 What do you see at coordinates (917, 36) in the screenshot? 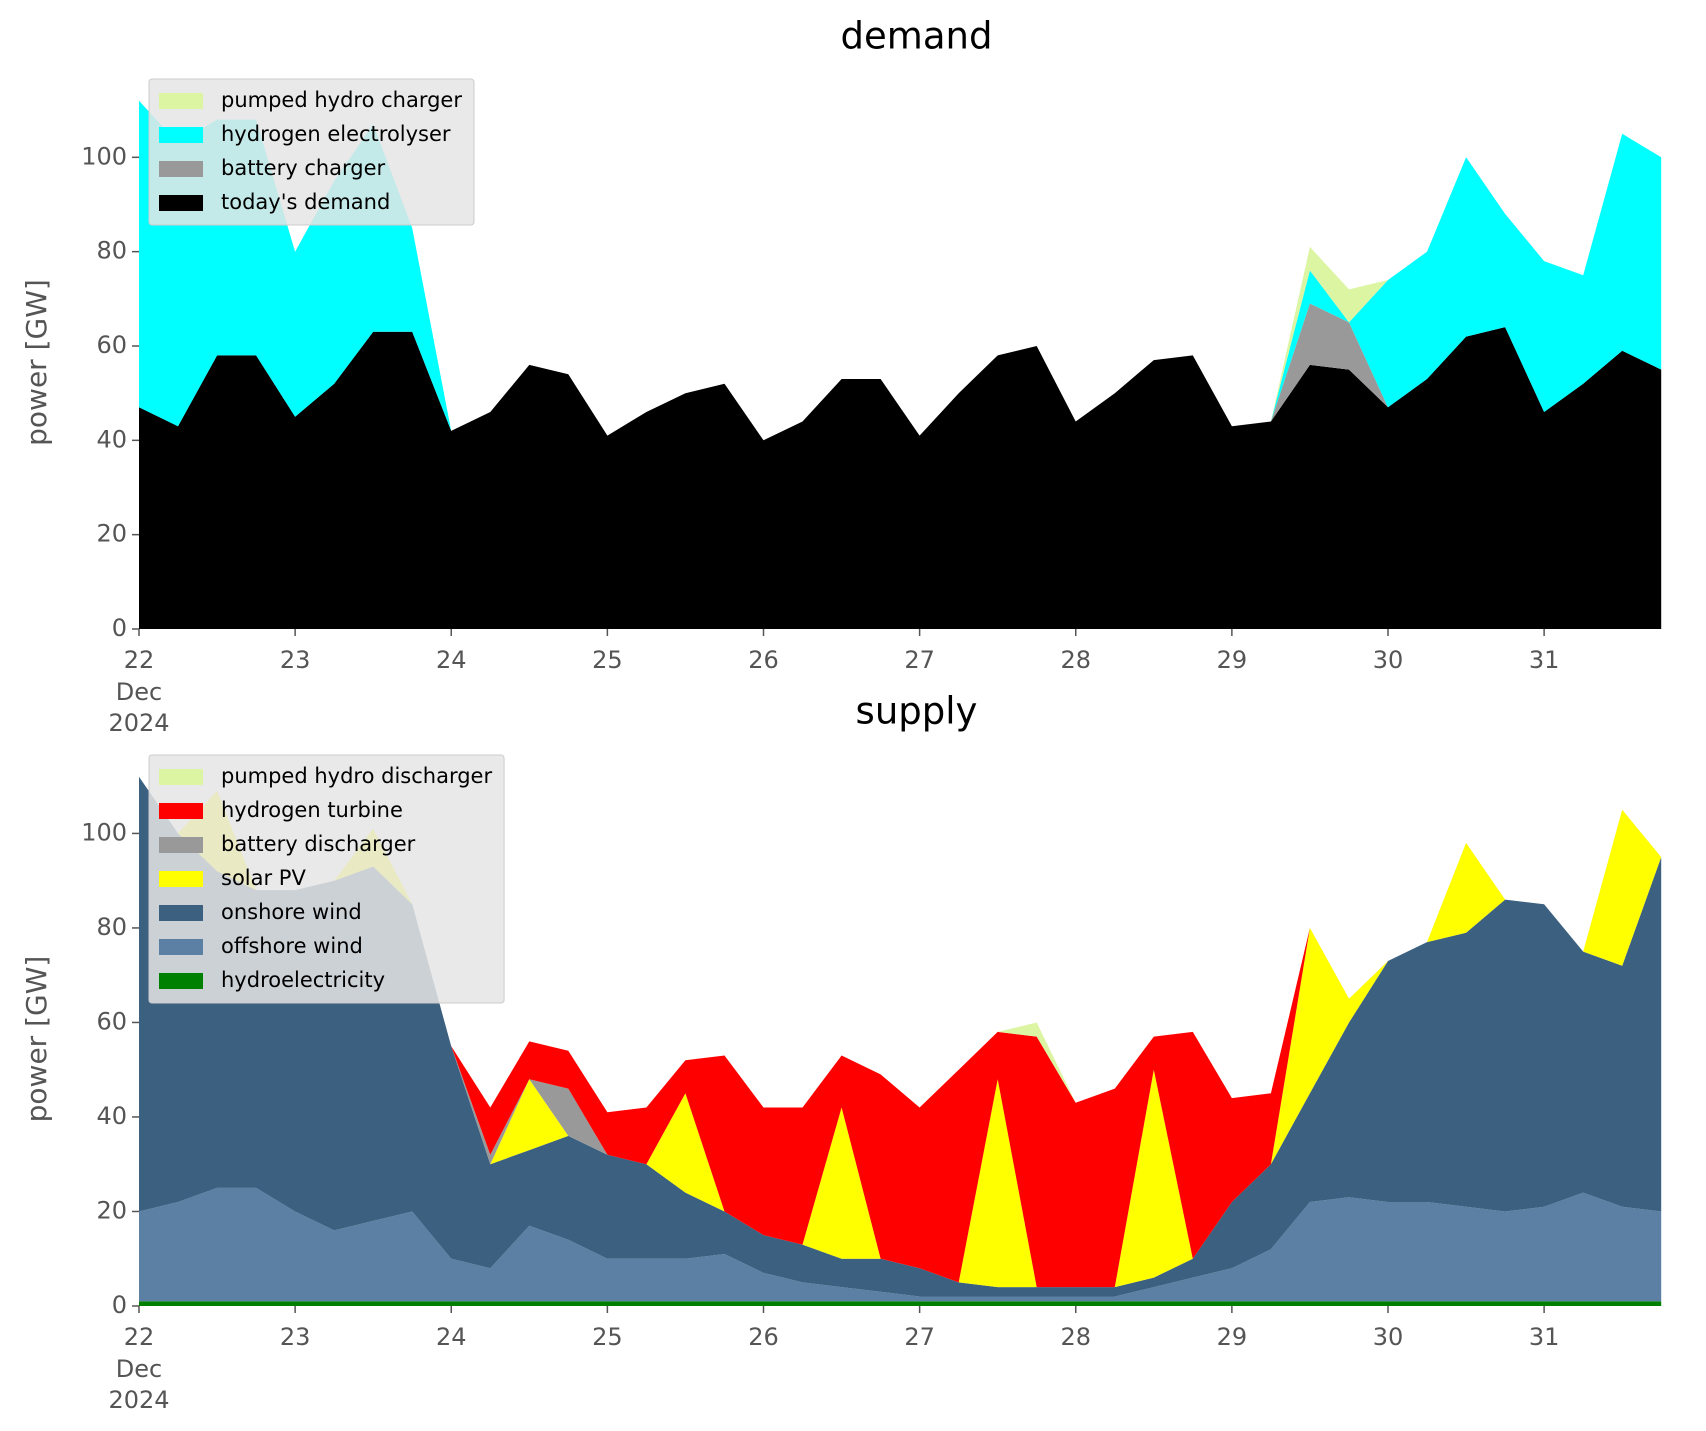
I see `chart-title: demand` at bounding box center [917, 36].